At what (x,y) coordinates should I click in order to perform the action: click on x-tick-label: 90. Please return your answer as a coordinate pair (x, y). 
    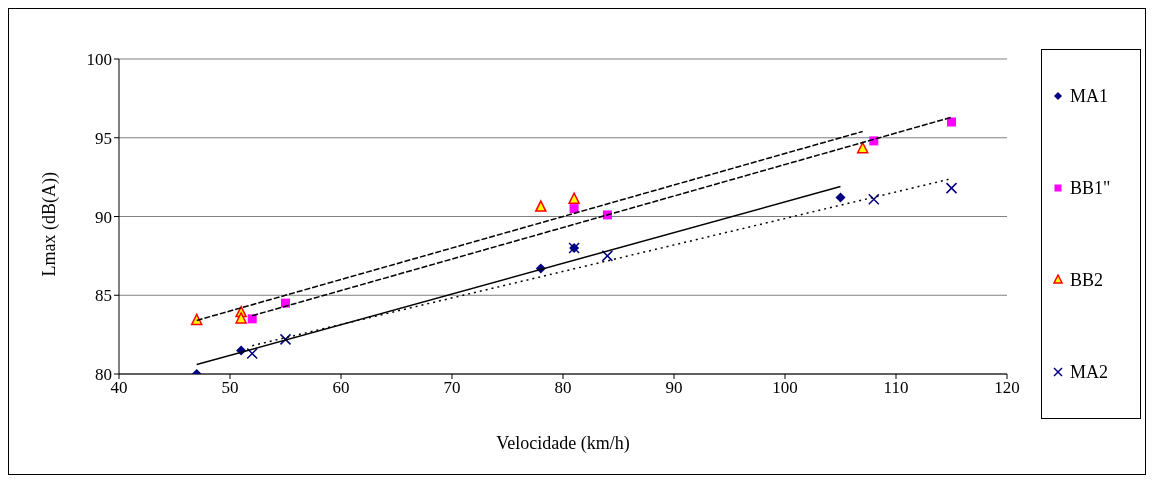
    Looking at the image, I should click on (674, 388).